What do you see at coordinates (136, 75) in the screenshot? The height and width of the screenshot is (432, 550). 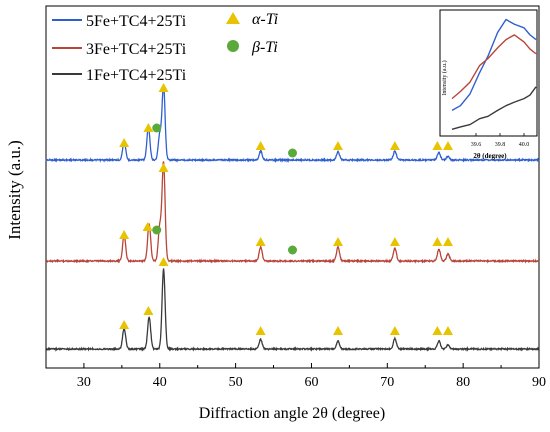 I see `legend-label-3: 1Fe+TC4+25Ti` at bounding box center [136, 75].